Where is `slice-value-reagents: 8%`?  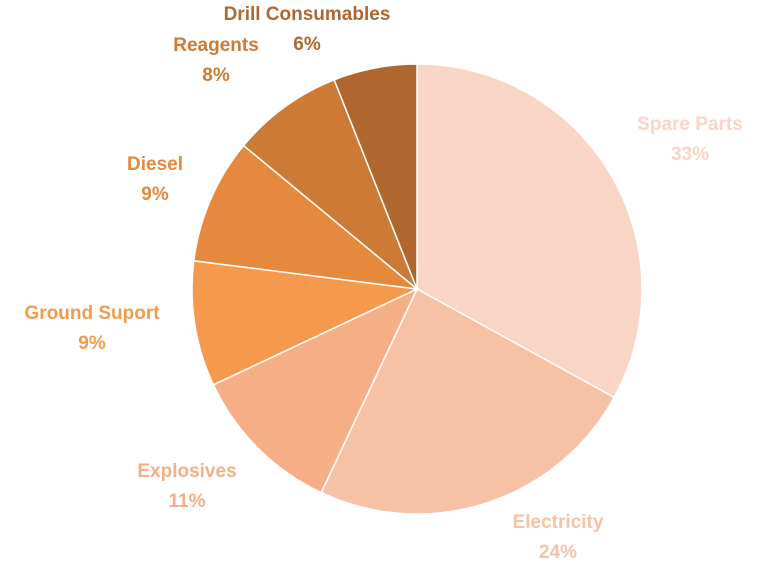 slice-value-reagents: 8% is located at coordinates (216, 75).